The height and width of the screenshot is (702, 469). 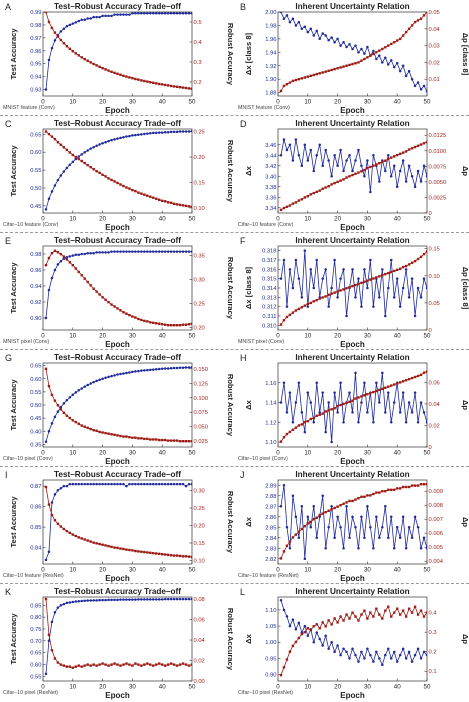 What do you see at coordinates (465, 522) in the screenshot?
I see `right-y-axis-label: Δp` at bounding box center [465, 522].